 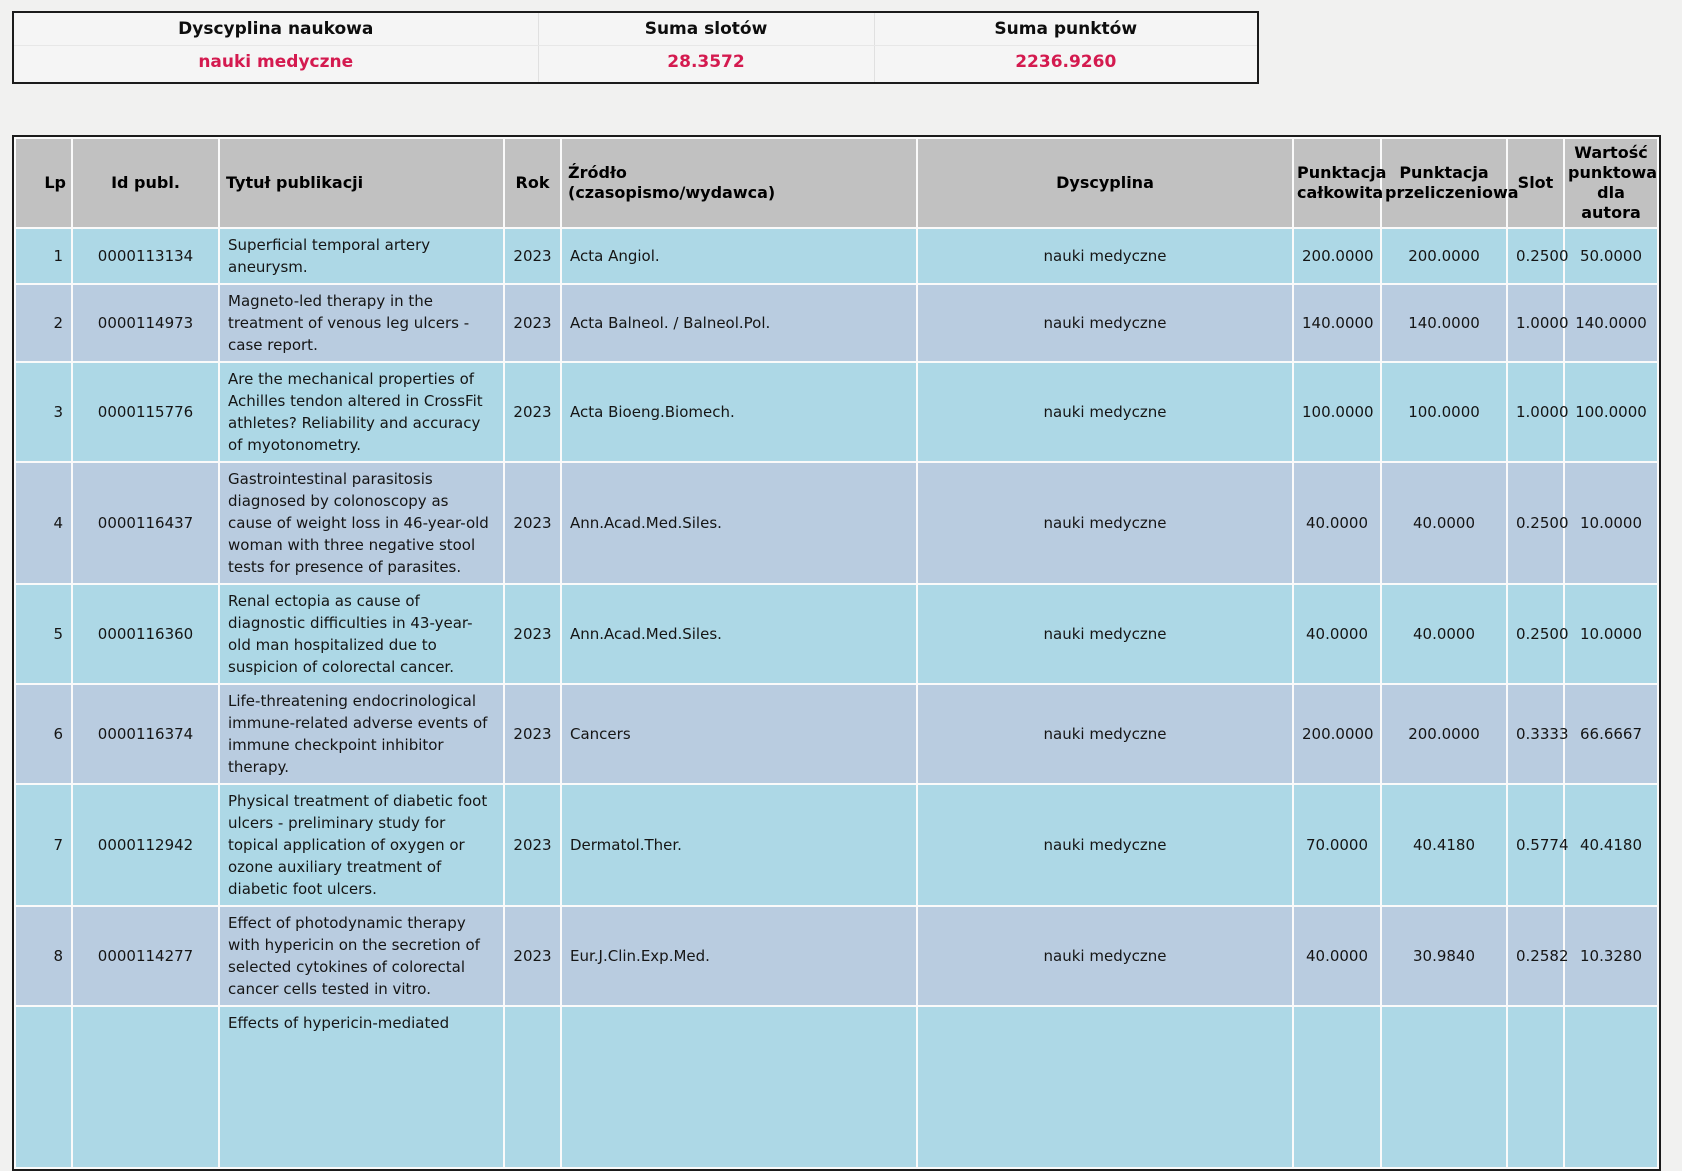 What do you see at coordinates (1538, 956) in the screenshot?
I see `cell-slot: 0.2582` at bounding box center [1538, 956].